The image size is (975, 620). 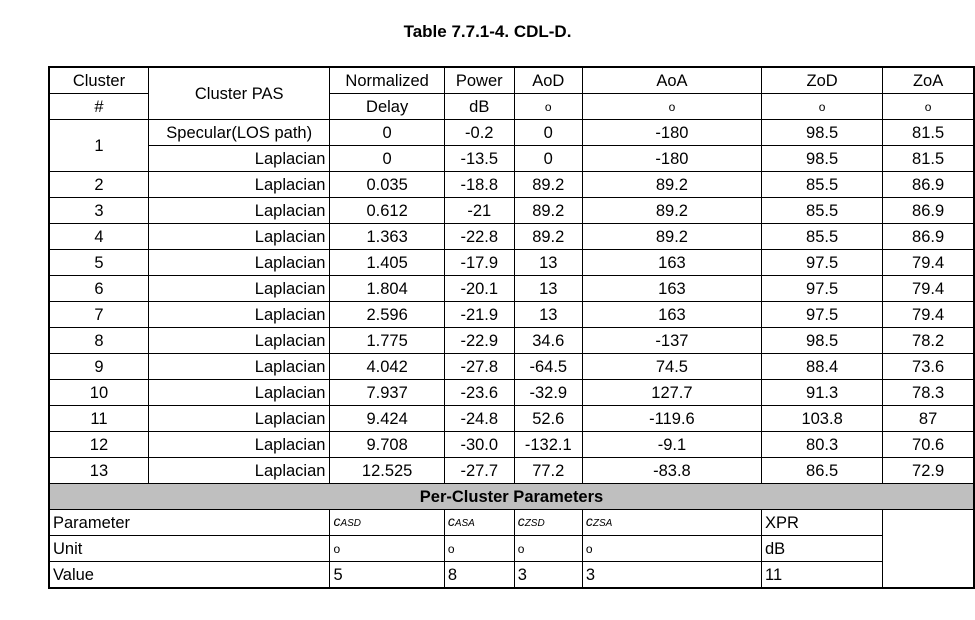 What do you see at coordinates (479, 236) in the screenshot?
I see `cell-power: -22.8` at bounding box center [479, 236].